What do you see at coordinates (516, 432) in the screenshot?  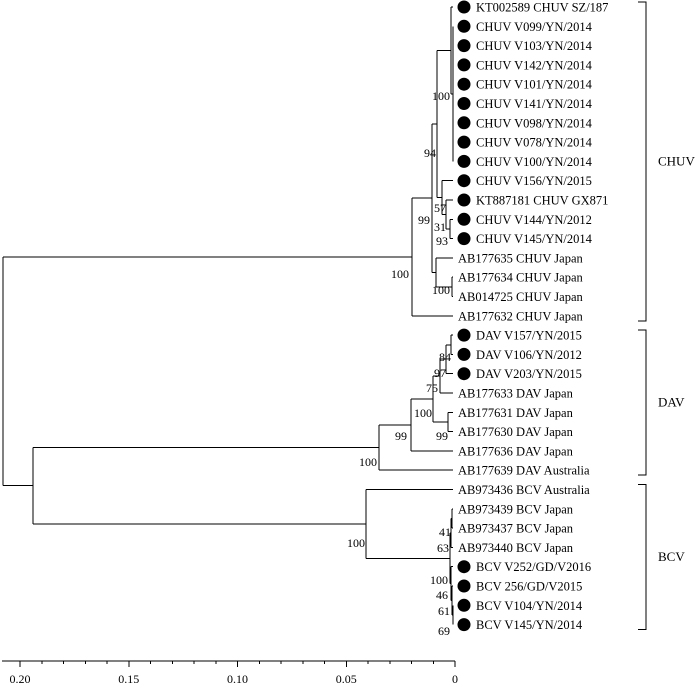 I see `leaf-label: AB177630 DAV Japan` at bounding box center [516, 432].